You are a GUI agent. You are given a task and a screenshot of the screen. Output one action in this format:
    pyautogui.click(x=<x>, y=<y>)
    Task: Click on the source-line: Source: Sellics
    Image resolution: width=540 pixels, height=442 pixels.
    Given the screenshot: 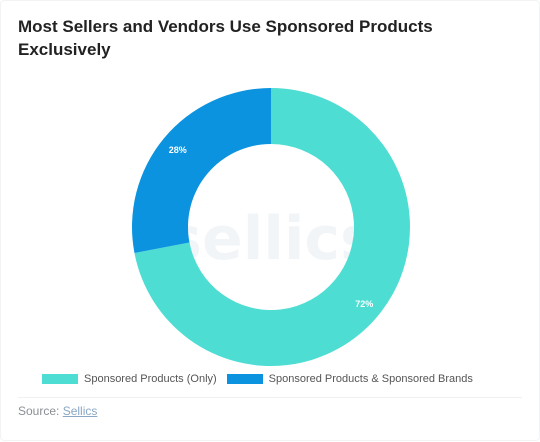 What is the action you would take?
    pyautogui.click(x=57, y=411)
    